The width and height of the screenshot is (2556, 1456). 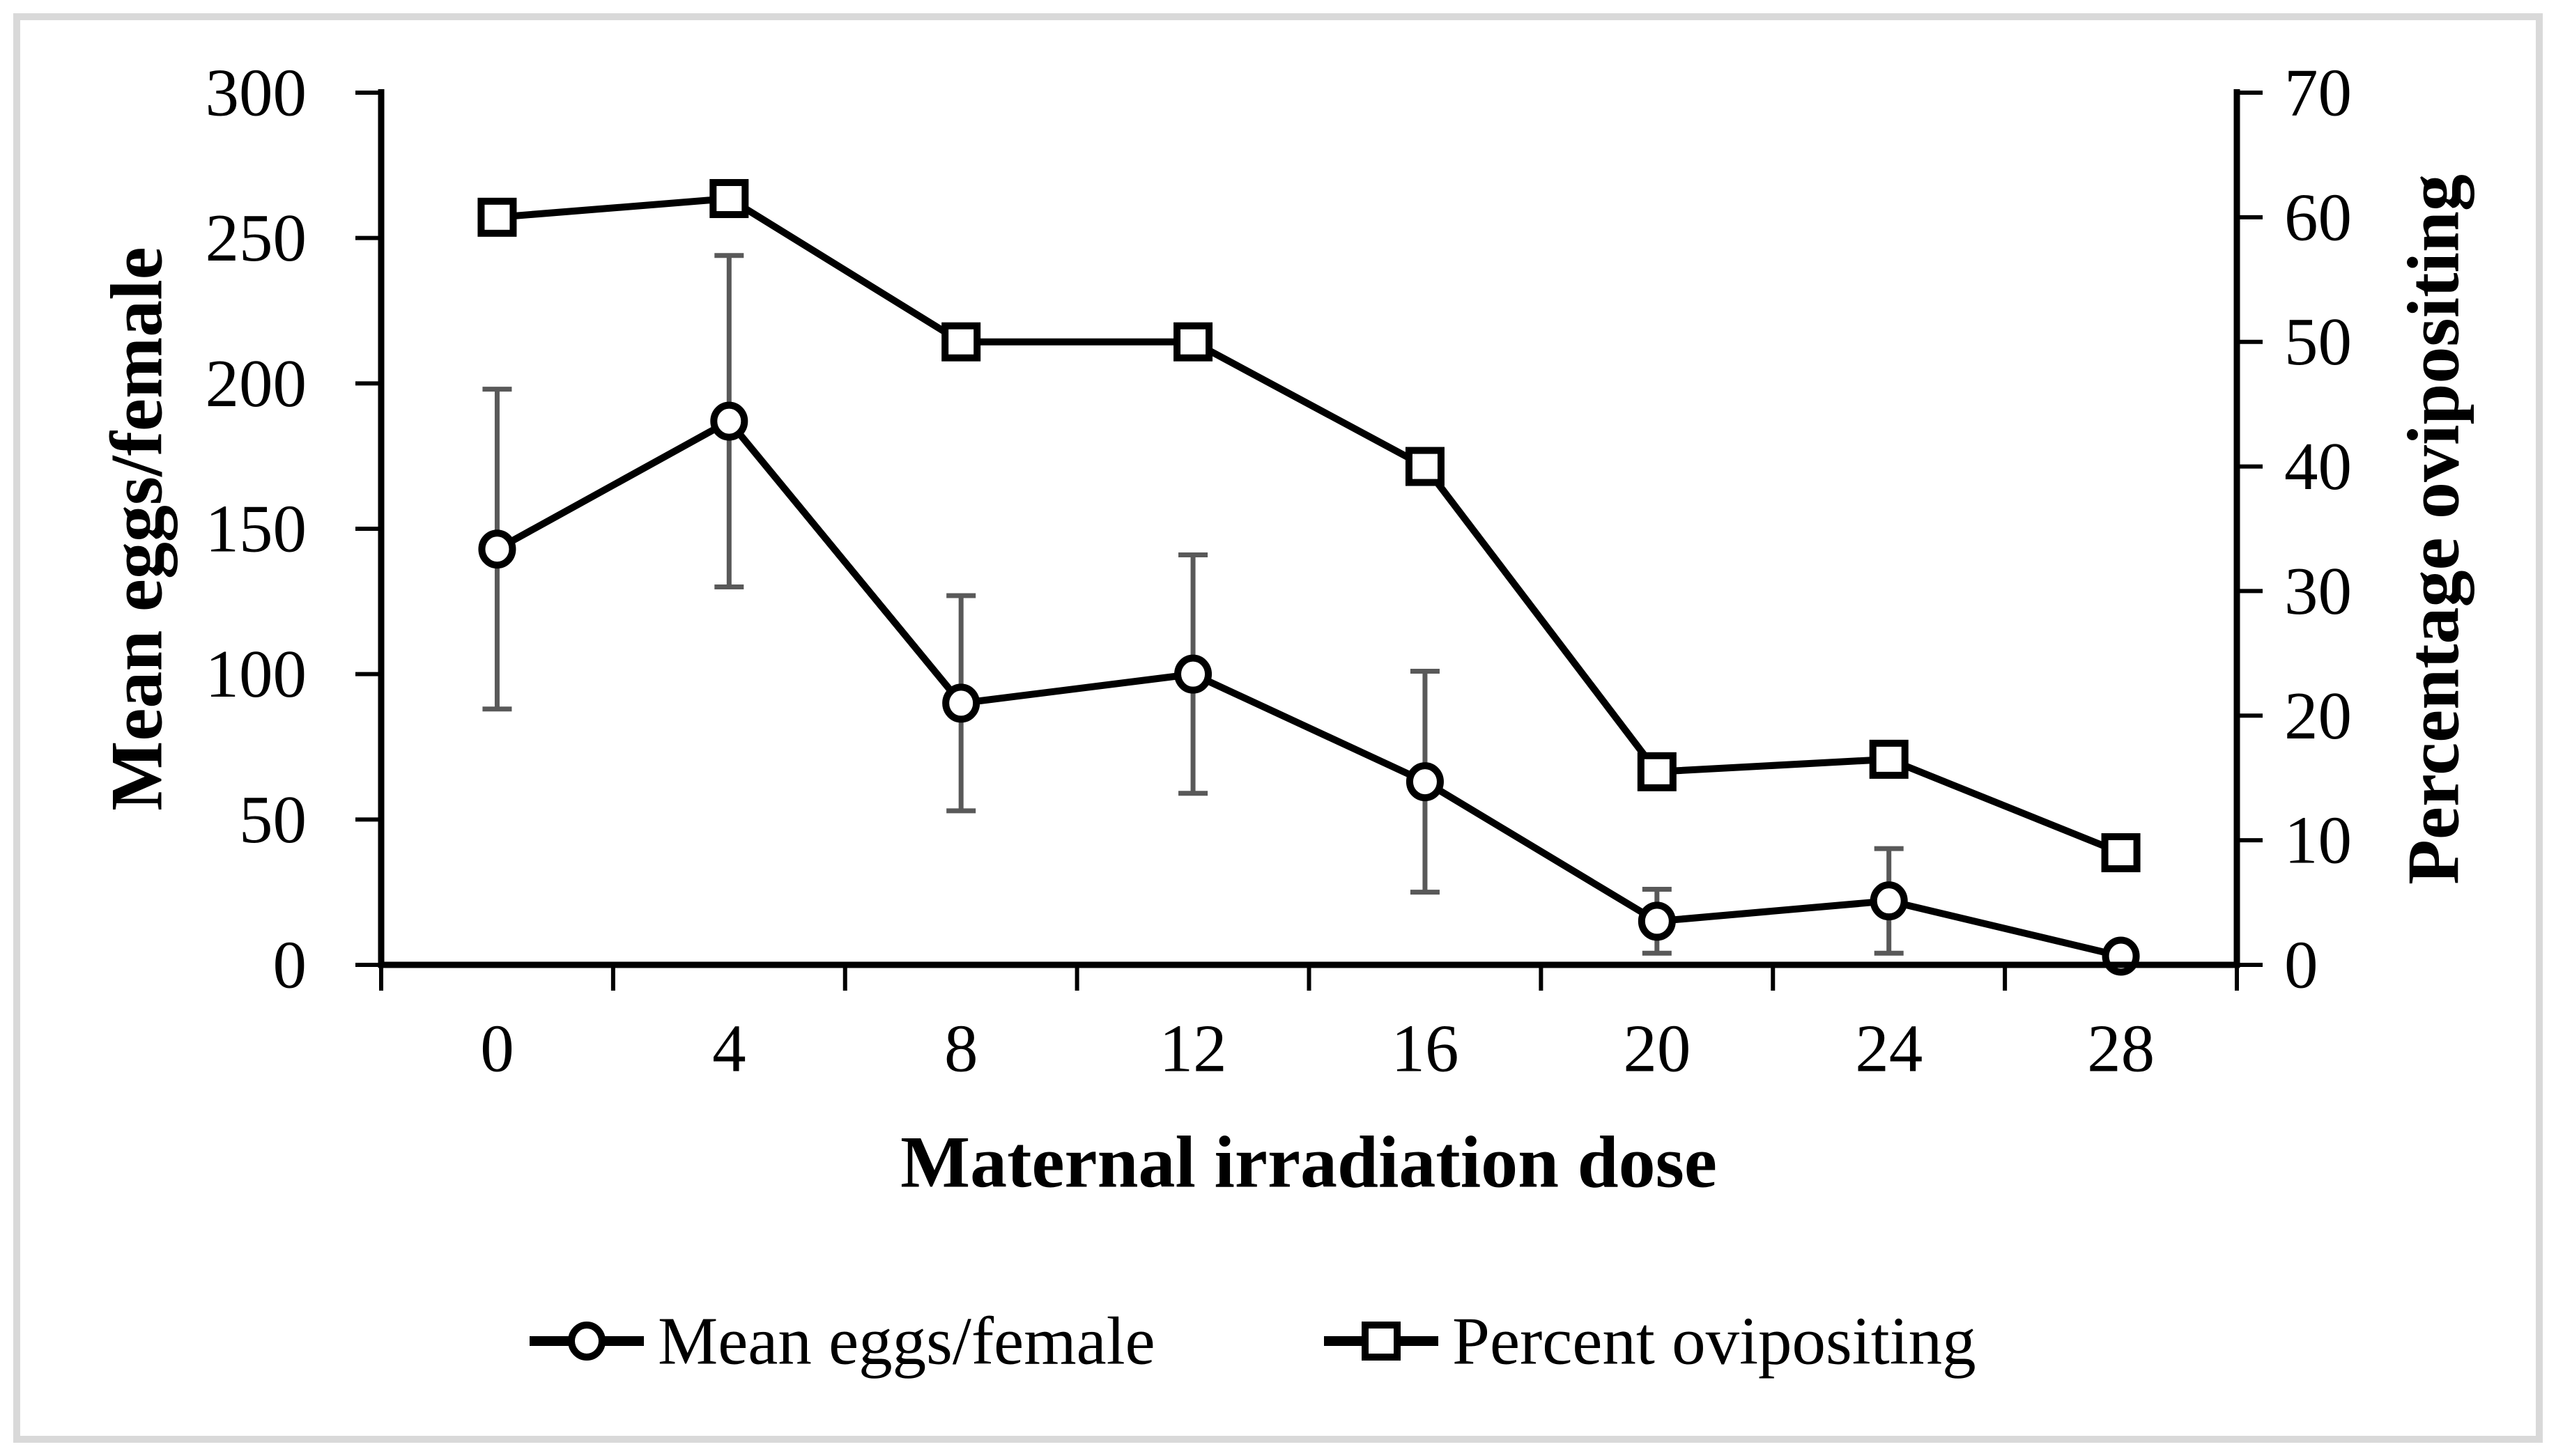 I want to click on left-axis-tick-label-150: 150, so click(x=256, y=529).